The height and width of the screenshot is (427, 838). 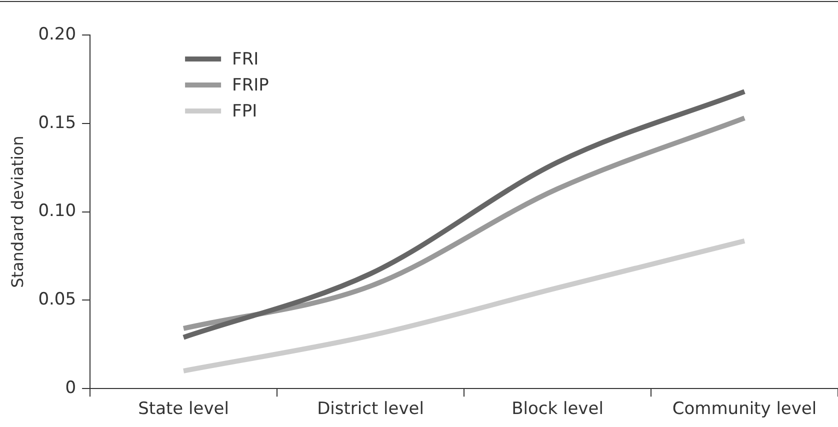 I want to click on legend-label: FPI, so click(x=245, y=111).